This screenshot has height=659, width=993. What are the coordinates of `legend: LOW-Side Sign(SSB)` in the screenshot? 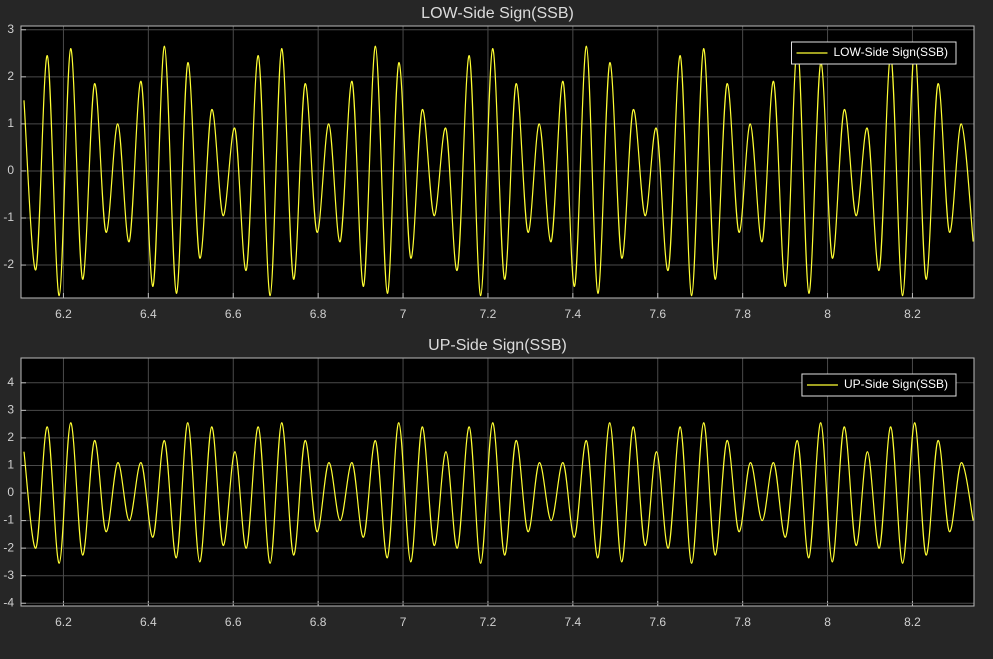 It's located at (874, 53).